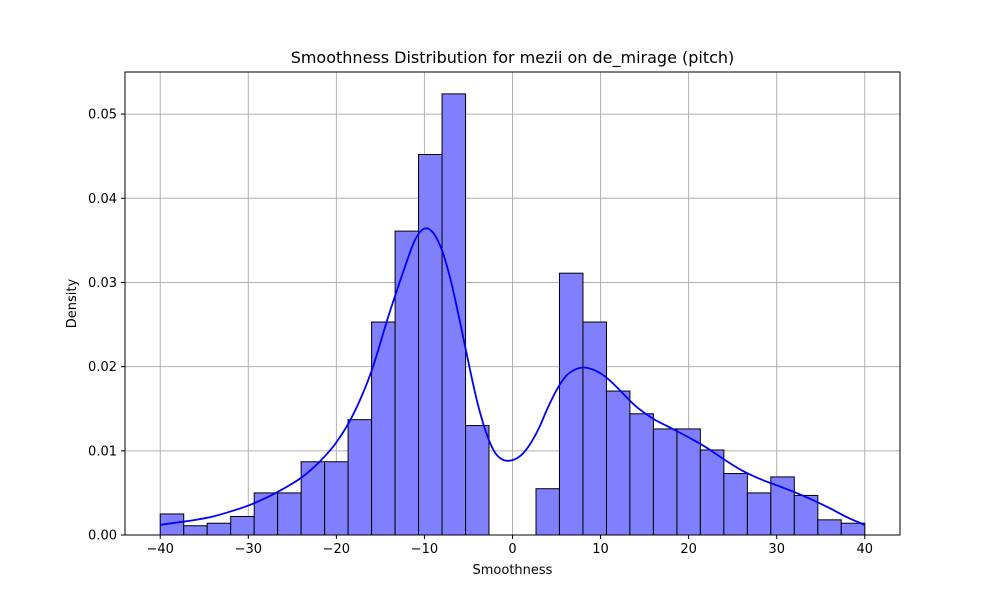 The image size is (1000, 600). Describe the element at coordinates (160, 549) in the screenshot. I see `x-tick-label: −40` at that location.